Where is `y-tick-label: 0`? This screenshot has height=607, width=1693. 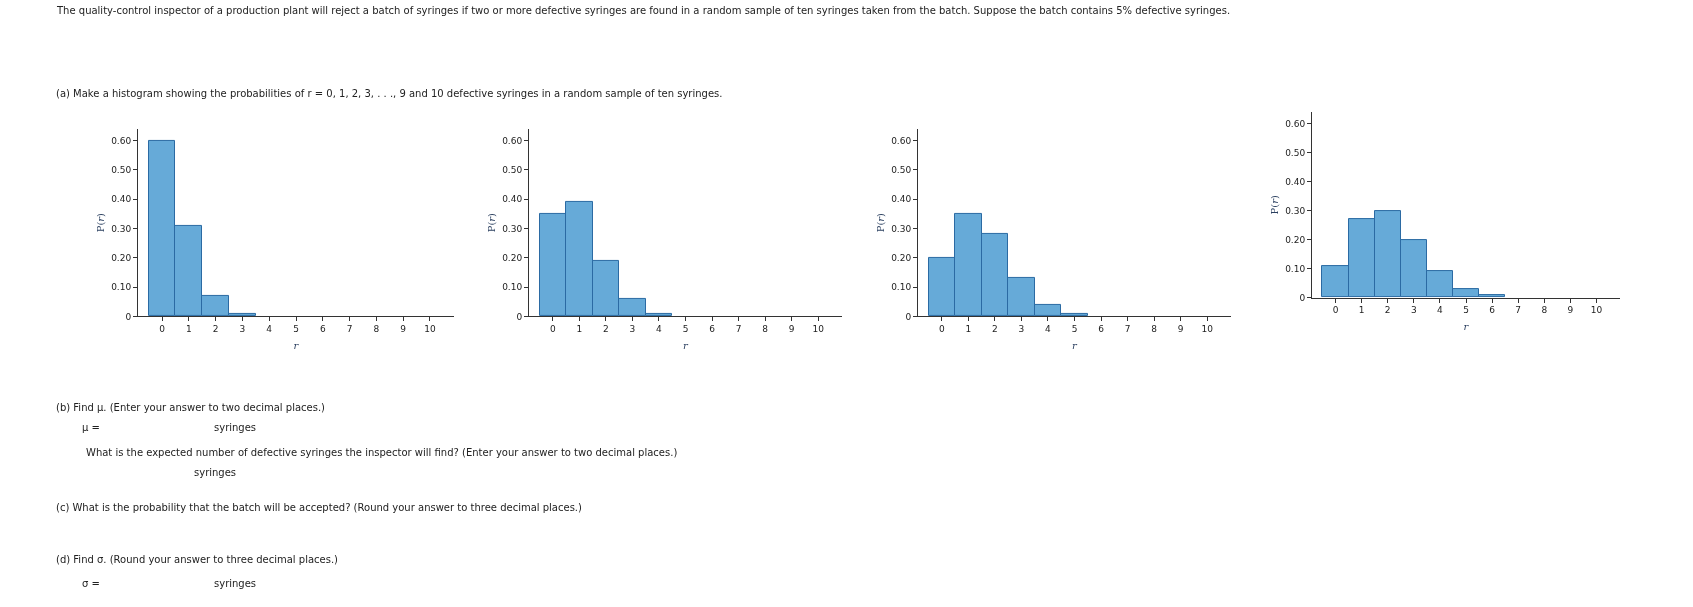 y-tick-label: 0 is located at coordinates (1302, 297).